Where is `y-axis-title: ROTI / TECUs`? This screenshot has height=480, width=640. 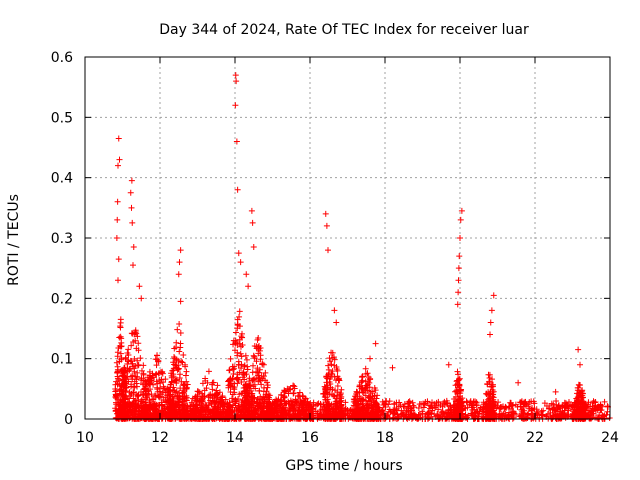 y-axis-title: ROTI / TECUs is located at coordinates (14, 240).